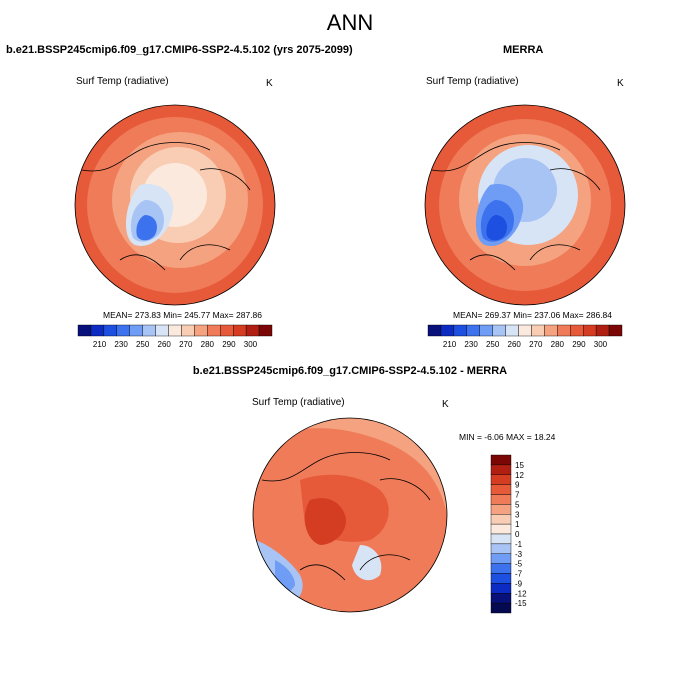 The width and height of the screenshot is (700, 700). What do you see at coordinates (175, 336) in the screenshot?
I see `model-colorbar: 210 230 250 260 270 280 290 300` at bounding box center [175, 336].